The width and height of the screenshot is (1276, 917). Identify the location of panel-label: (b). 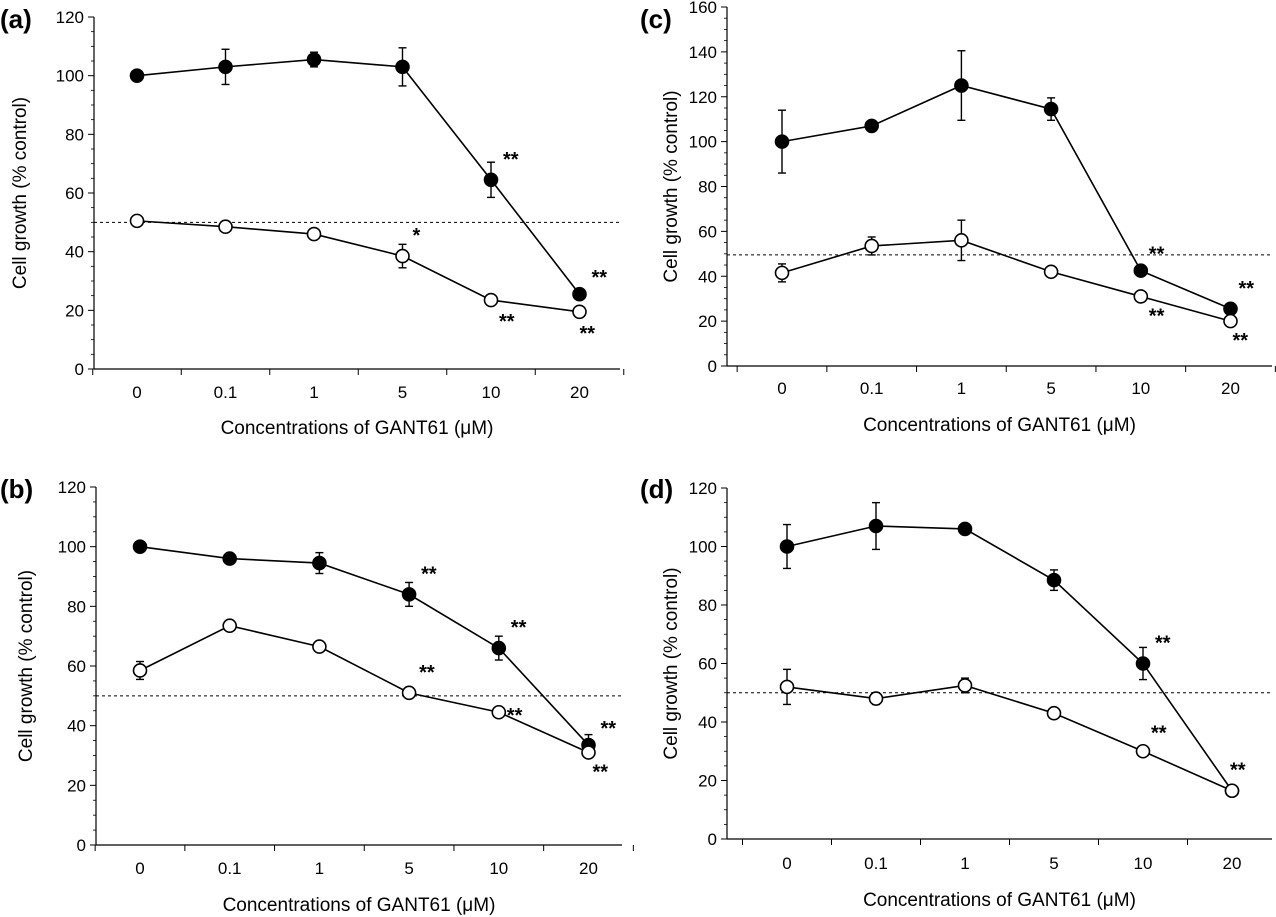
(16, 489).